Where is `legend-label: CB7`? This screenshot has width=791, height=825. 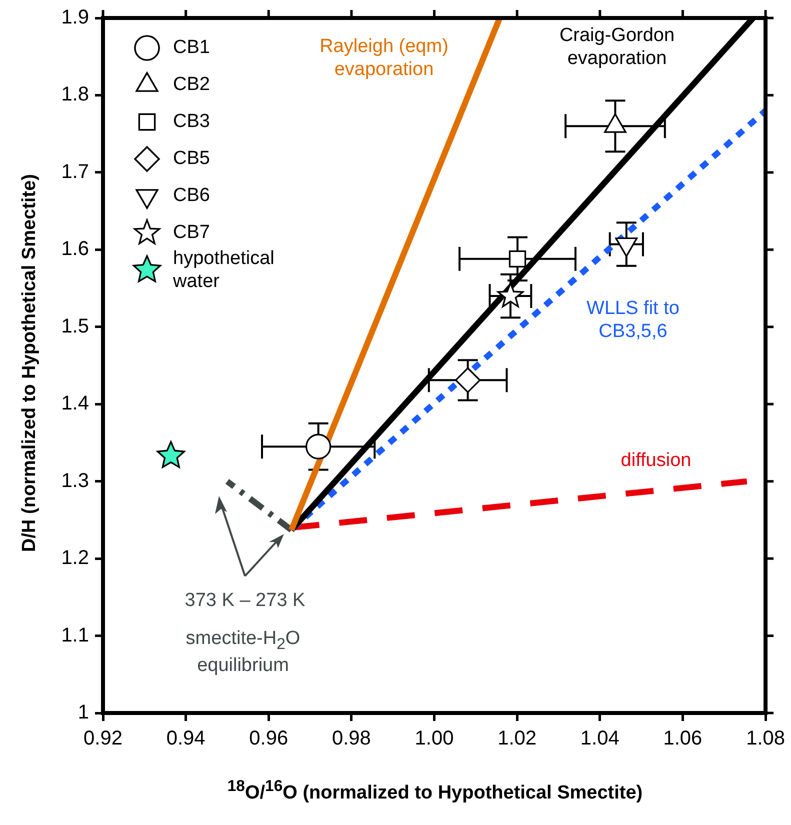
legend-label: CB7 is located at coordinates (191, 233).